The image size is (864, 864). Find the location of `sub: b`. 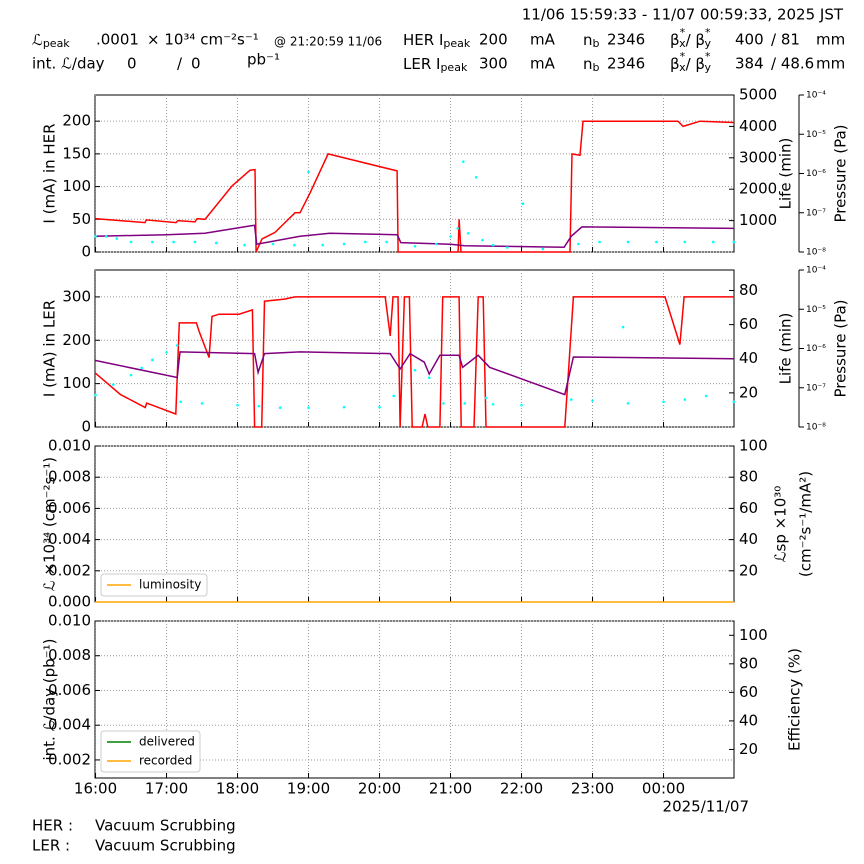

sub: b is located at coordinates (596, 67).